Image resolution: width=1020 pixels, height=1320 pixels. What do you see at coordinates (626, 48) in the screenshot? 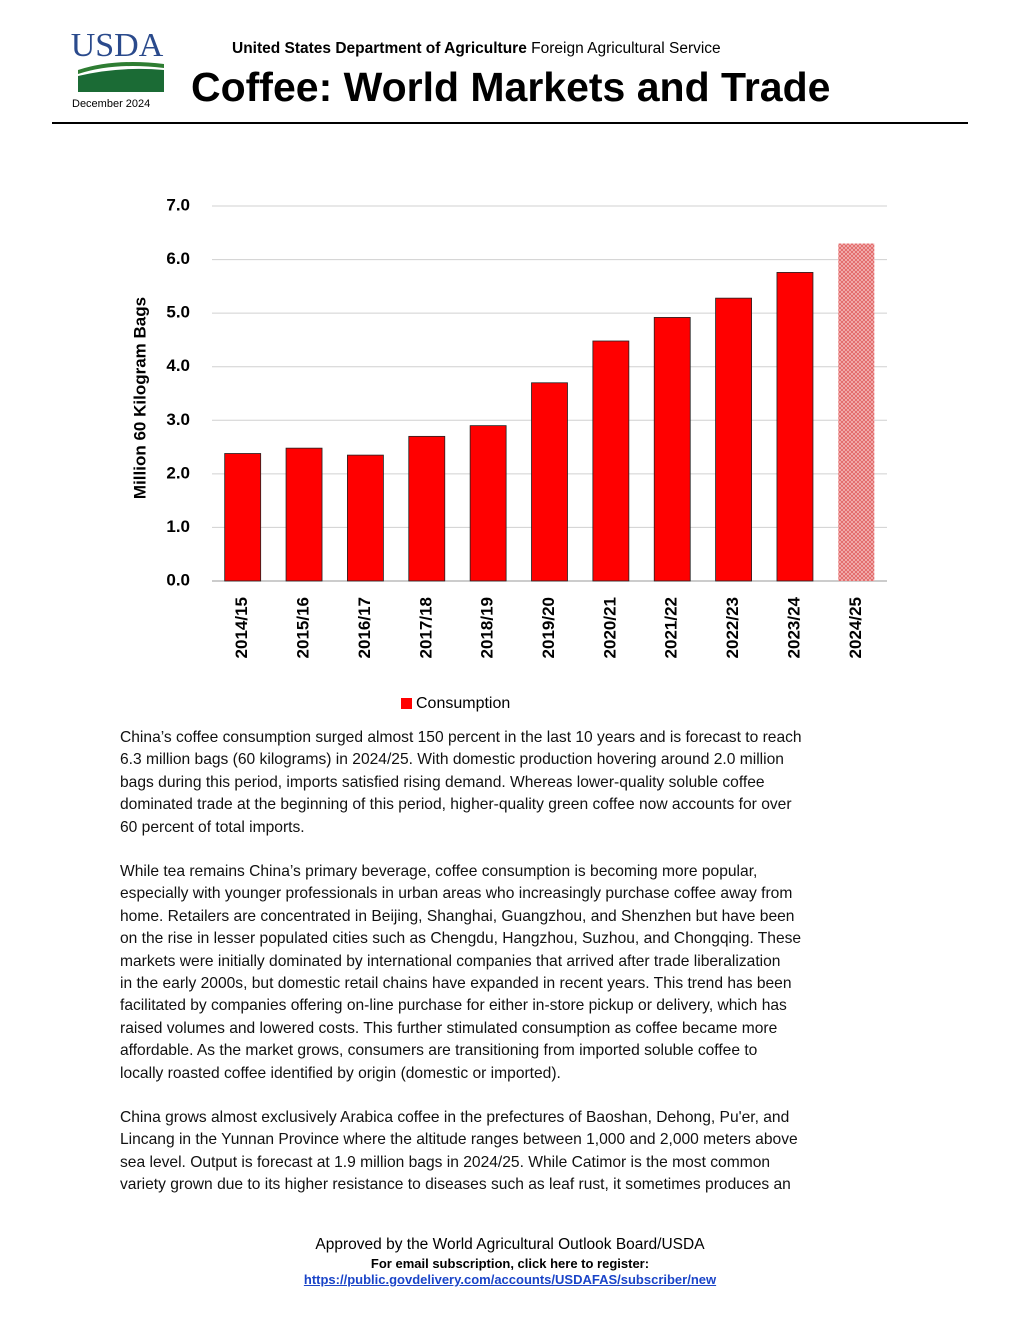
I see `agency-rest: Foreign Agricultural Service` at bounding box center [626, 48].